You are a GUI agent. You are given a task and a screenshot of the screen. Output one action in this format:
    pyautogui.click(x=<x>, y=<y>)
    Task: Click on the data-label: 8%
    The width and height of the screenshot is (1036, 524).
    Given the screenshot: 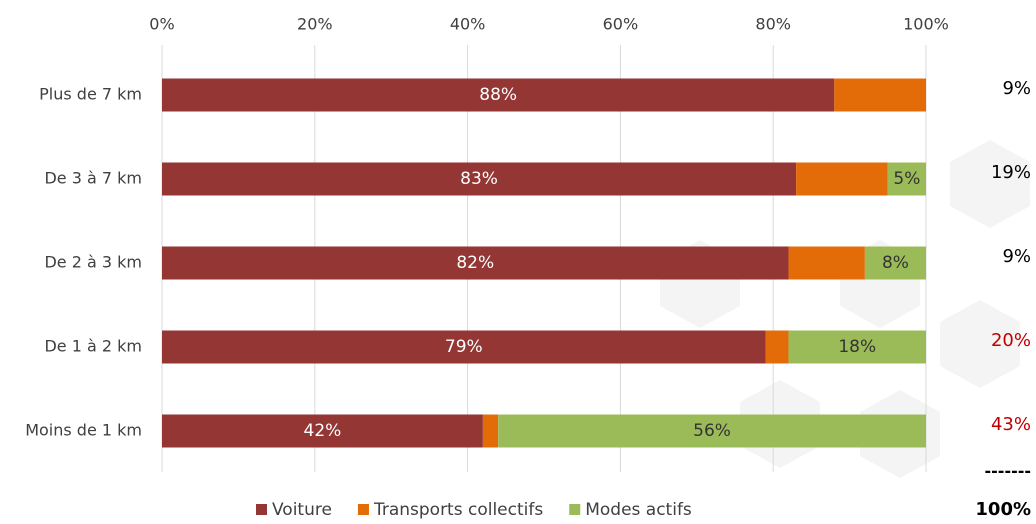 What is the action you would take?
    pyautogui.click(x=895, y=263)
    